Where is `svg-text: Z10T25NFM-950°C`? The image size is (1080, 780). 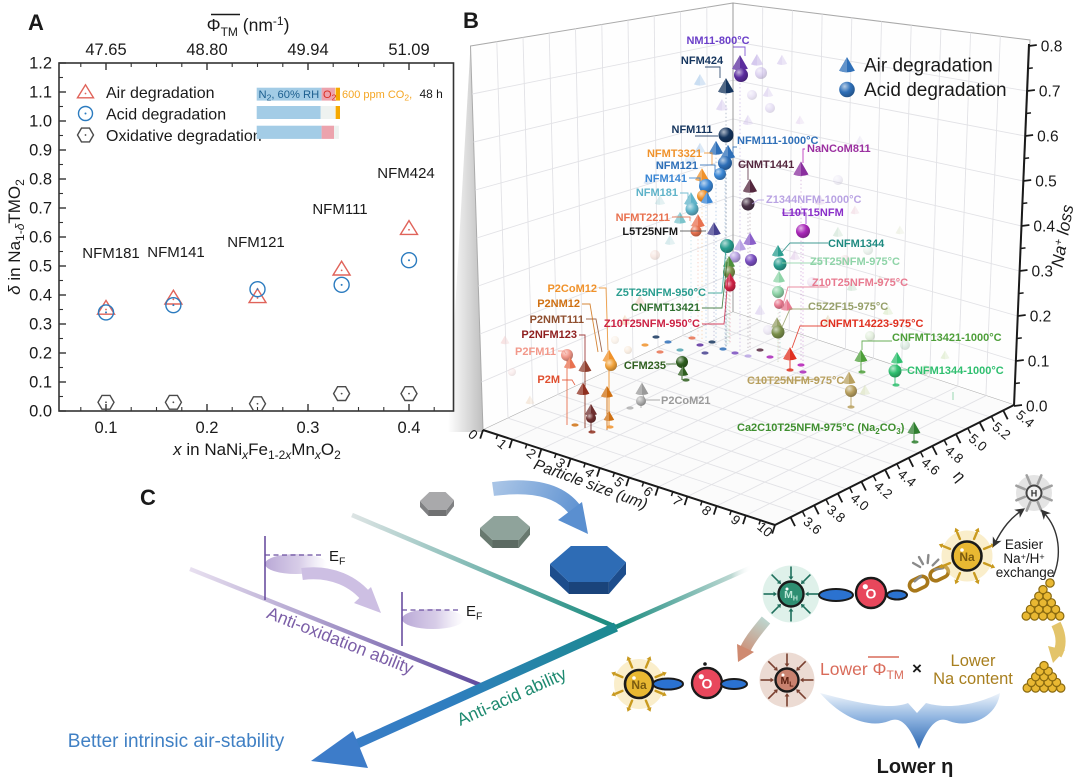
svg-text: Z10T25NFM-950°C is located at coordinates (652, 324).